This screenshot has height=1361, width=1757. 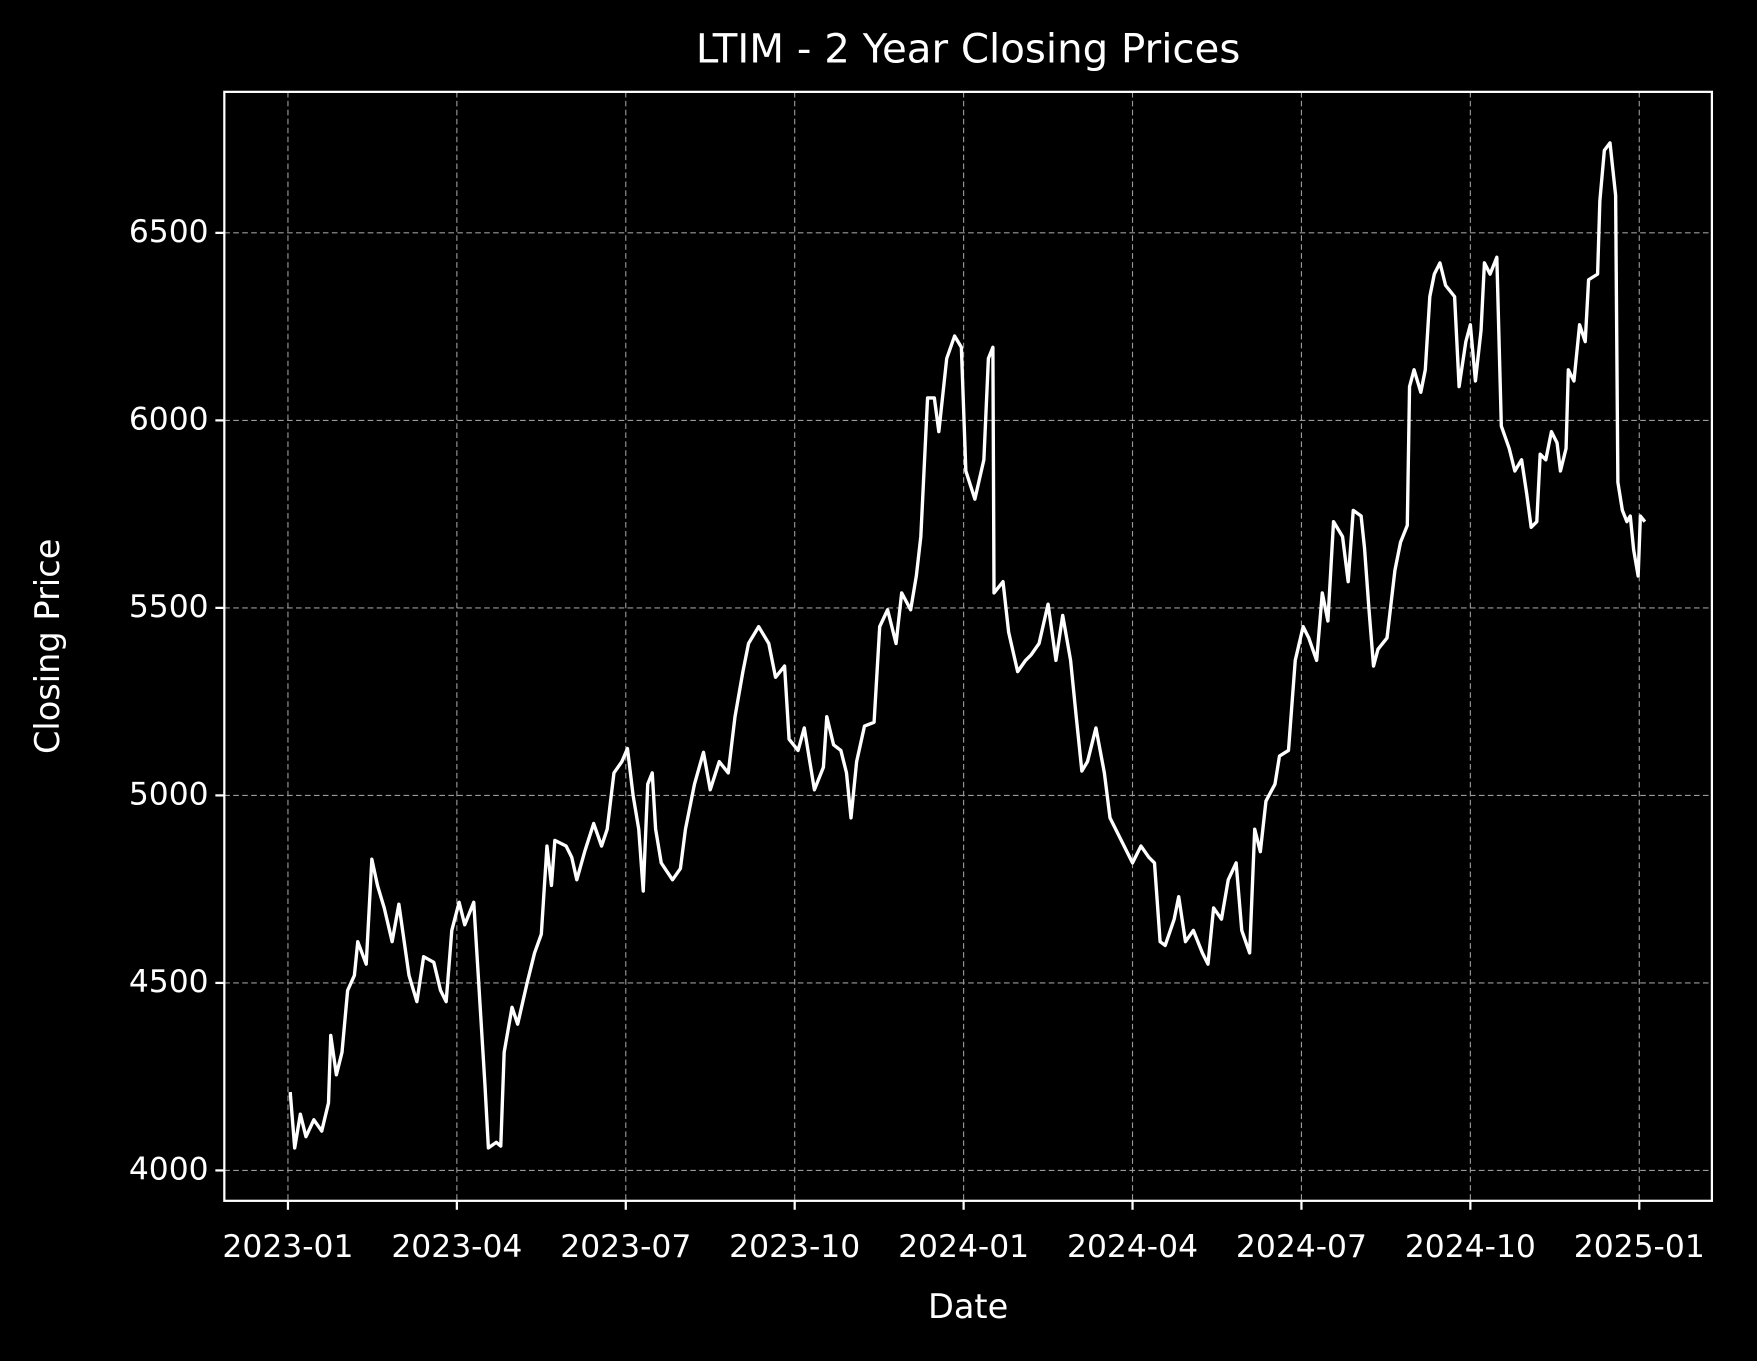 I want to click on x-tick-label: 2024-01, so click(x=963, y=1247).